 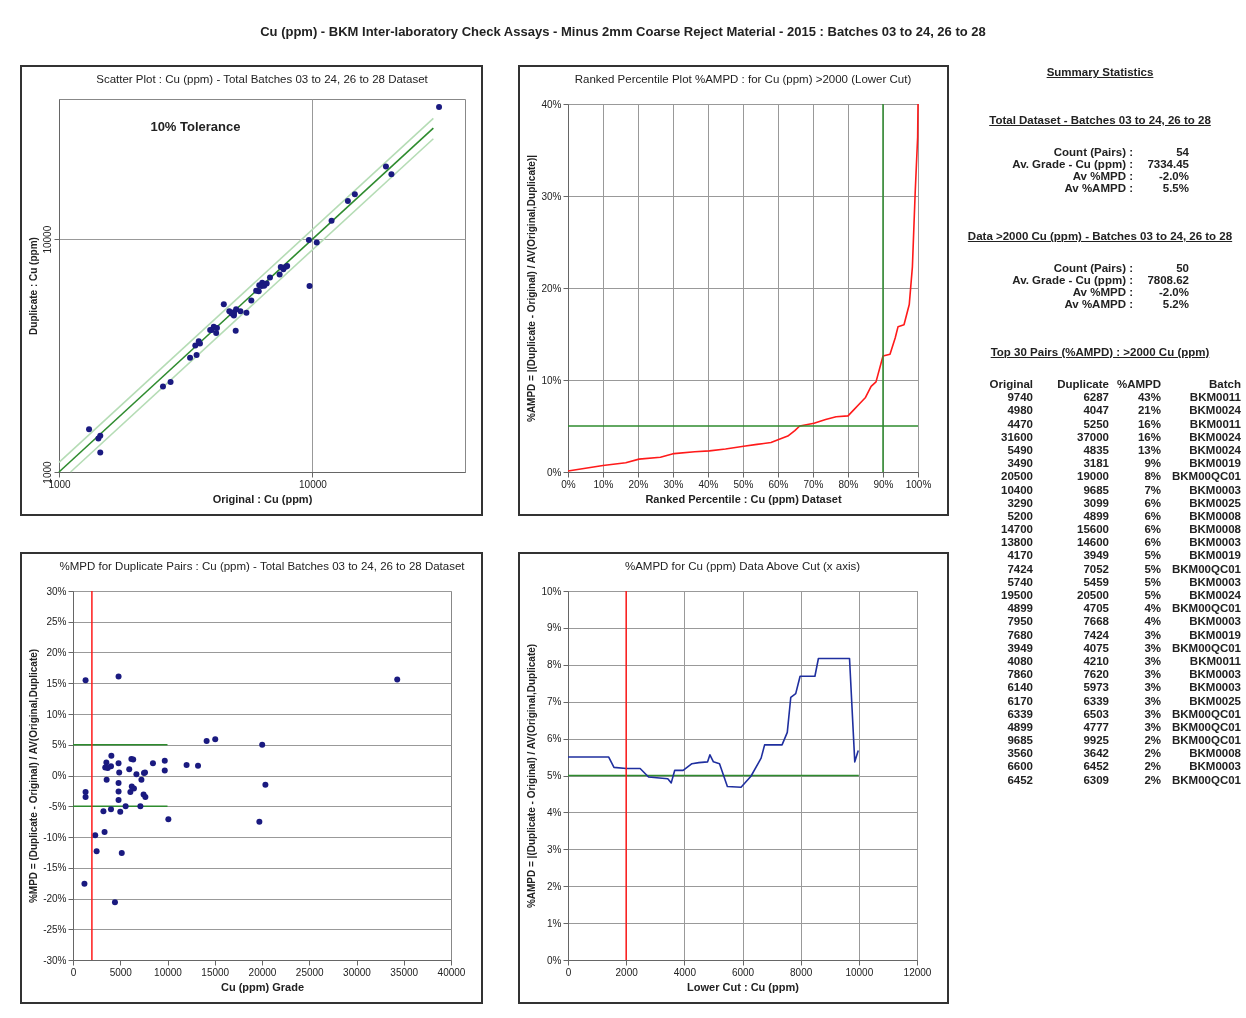 I want to click on text: 4170, so click(x=1019, y=555).